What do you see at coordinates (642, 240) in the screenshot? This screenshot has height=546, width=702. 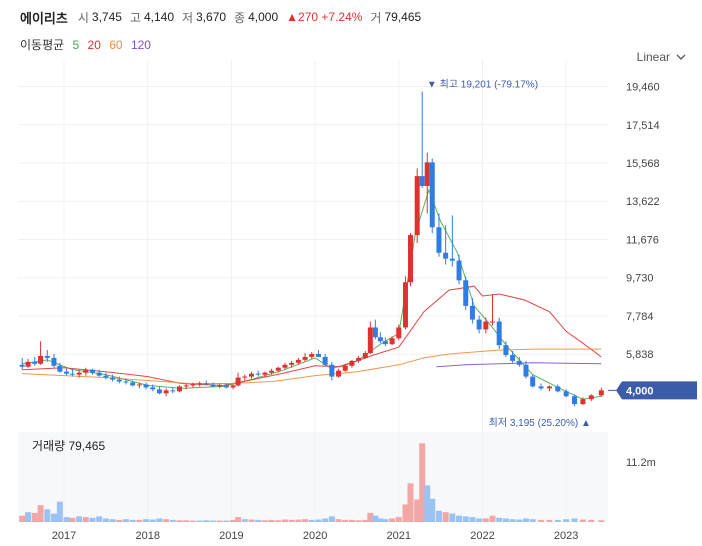 I see `y-tick-label: 11,676` at bounding box center [642, 240].